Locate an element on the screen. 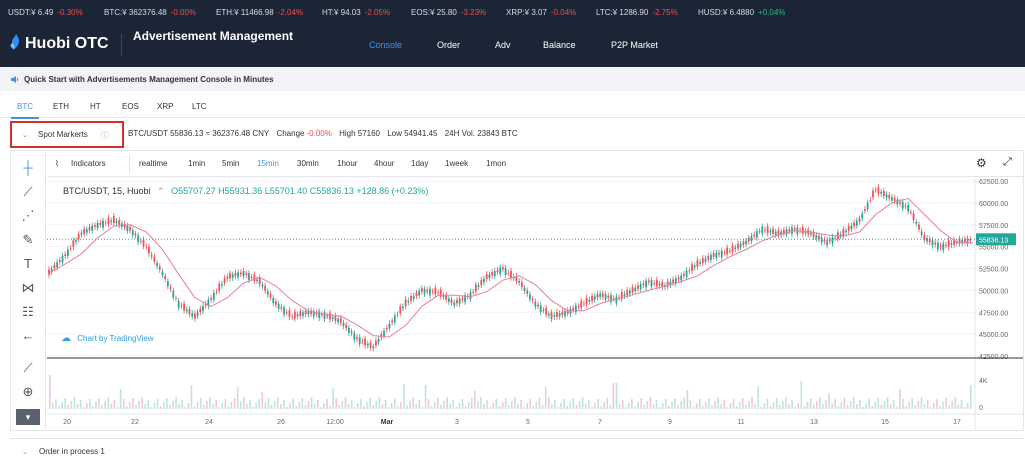 The image size is (1025, 466). fullscreen-icon: ⤢ is located at coordinates (1007, 162).